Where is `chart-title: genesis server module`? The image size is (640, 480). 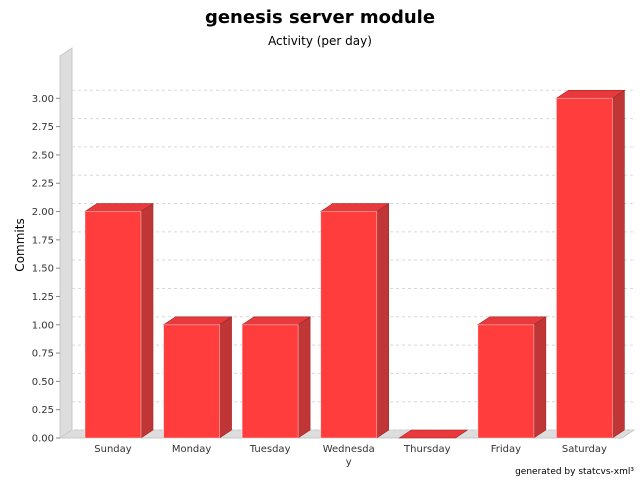
chart-title: genesis server module is located at coordinates (320, 17).